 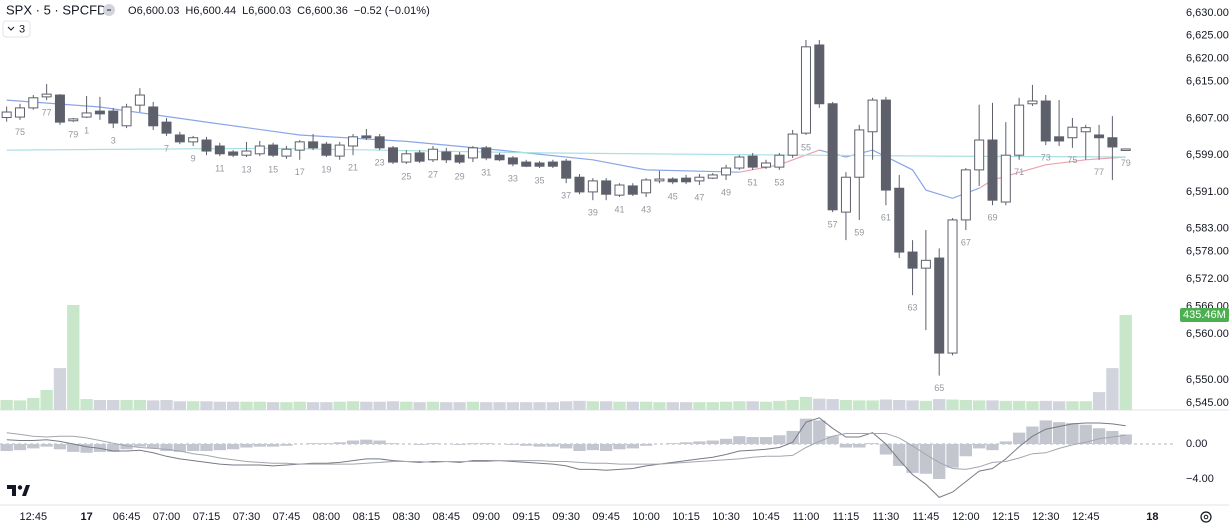 I want to click on y-tick-label: 6,615.00, so click(x=1207, y=82).